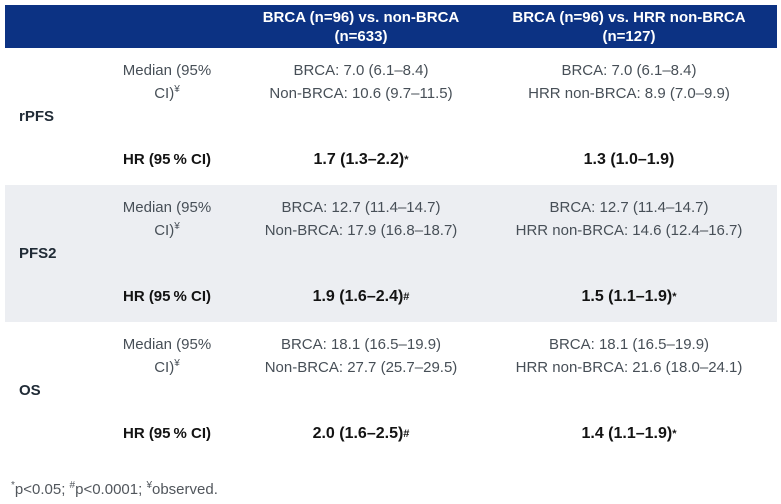  What do you see at coordinates (629, 159) in the screenshot?
I see `hr-value-hrr-nonbrca: 1.3 (1.0–1.9)` at bounding box center [629, 159].